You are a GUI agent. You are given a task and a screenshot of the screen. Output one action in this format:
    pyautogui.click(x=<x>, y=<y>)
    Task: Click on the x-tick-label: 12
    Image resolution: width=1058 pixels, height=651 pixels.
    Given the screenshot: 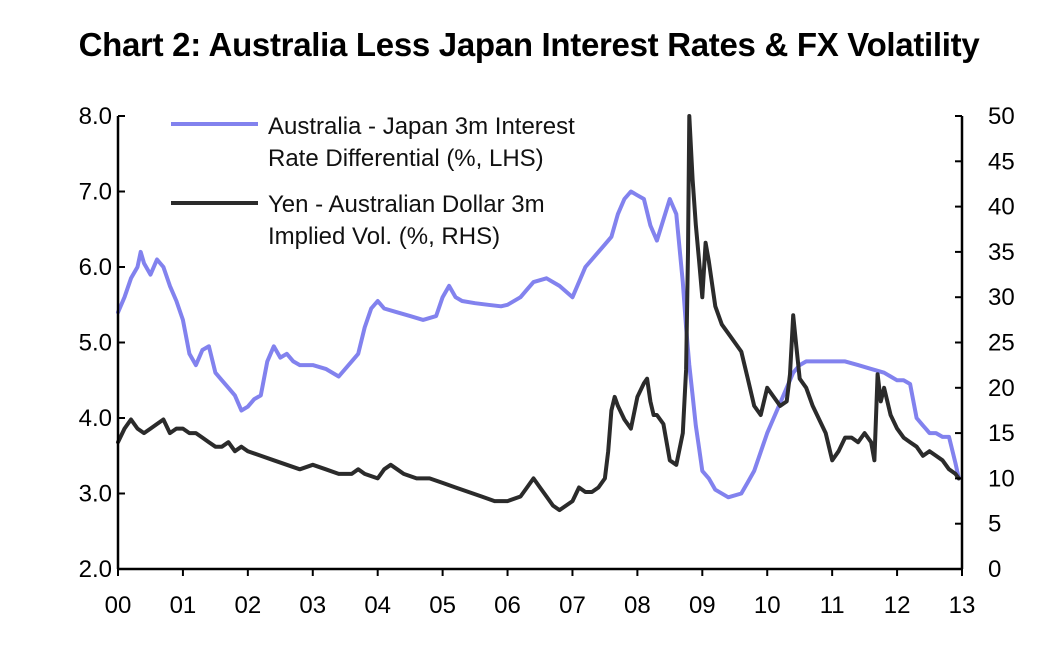 What is the action you would take?
    pyautogui.click(x=897, y=605)
    